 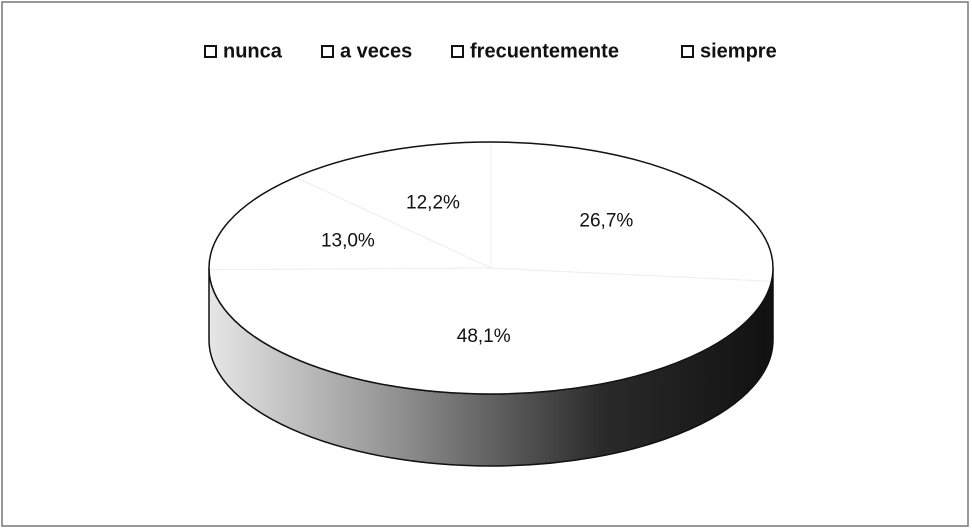 What do you see at coordinates (738, 51) in the screenshot?
I see `legend-label: siempre` at bounding box center [738, 51].